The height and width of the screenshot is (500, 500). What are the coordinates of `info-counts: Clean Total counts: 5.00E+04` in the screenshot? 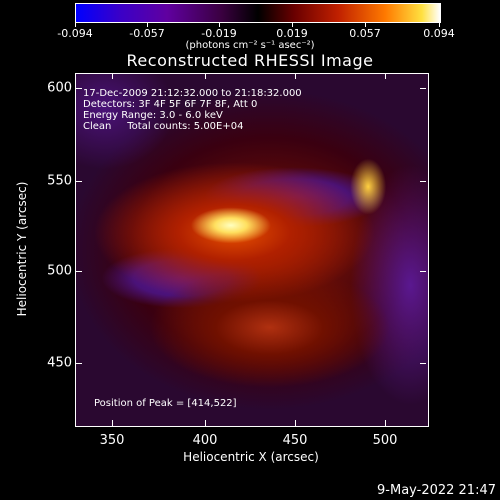 It's located at (163, 126).